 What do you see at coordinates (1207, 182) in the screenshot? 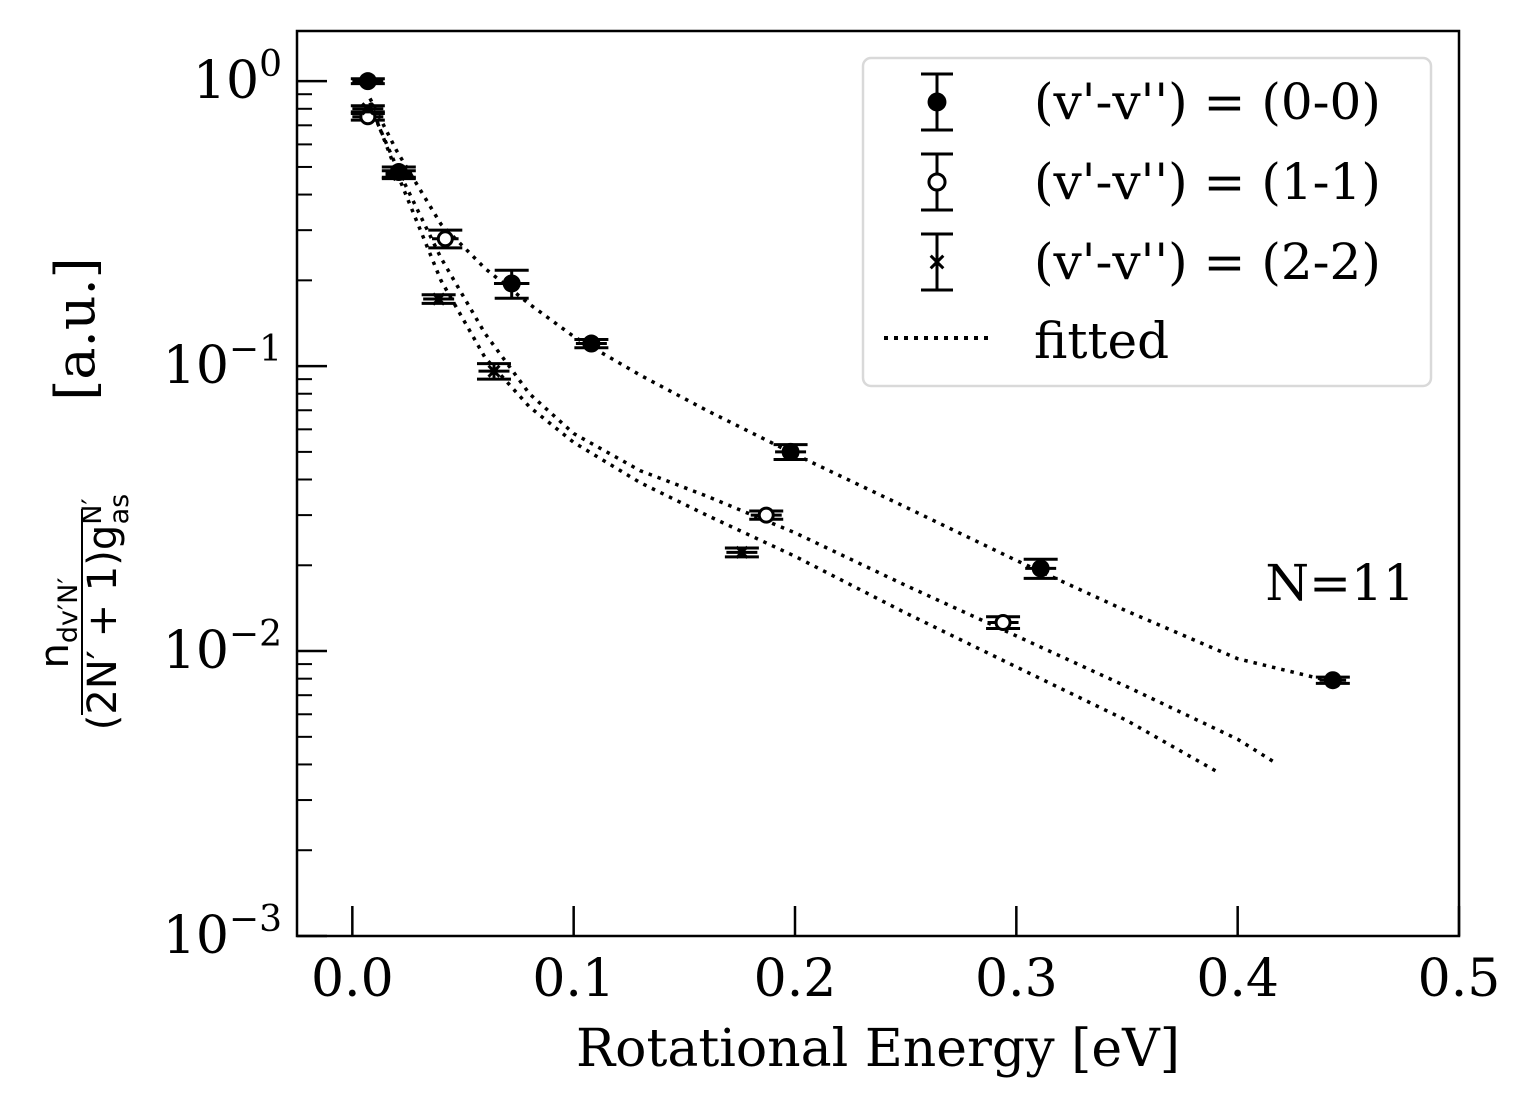
I see `legend-label: (v'-v'') = (1-1)` at bounding box center [1207, 182].